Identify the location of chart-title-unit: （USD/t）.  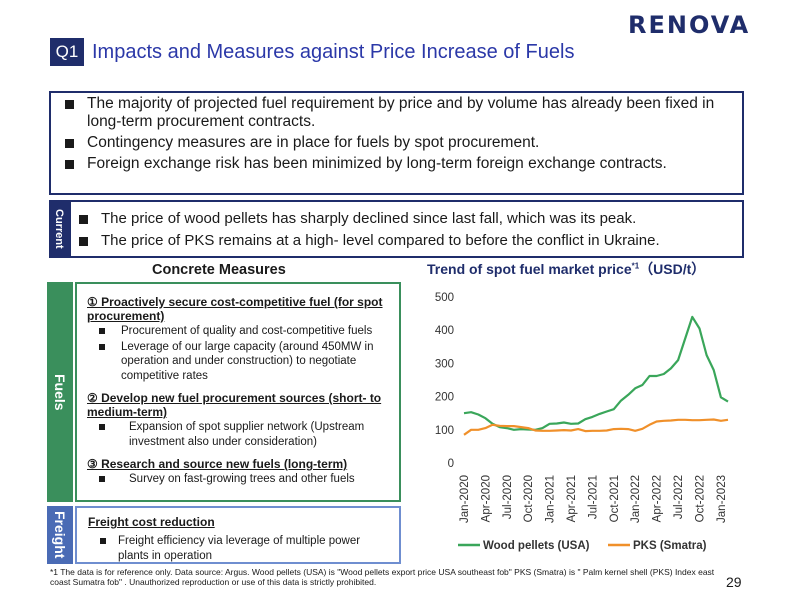
(672, 269).